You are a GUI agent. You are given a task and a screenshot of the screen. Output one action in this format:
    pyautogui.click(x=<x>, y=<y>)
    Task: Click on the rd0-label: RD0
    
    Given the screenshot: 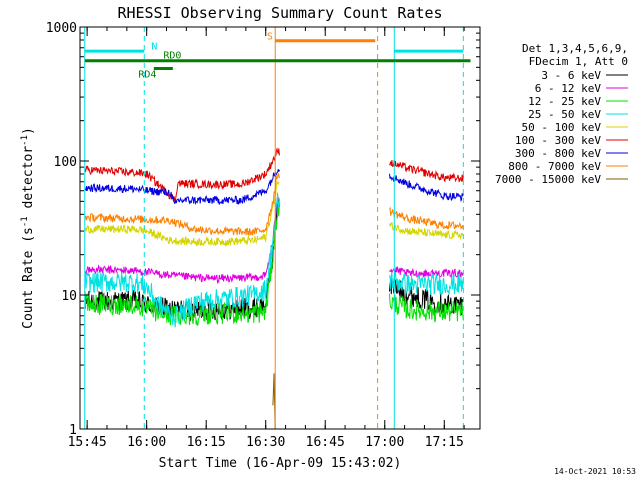 What is the action you would take?
    pyautogui.click(x=172, y=56)
    